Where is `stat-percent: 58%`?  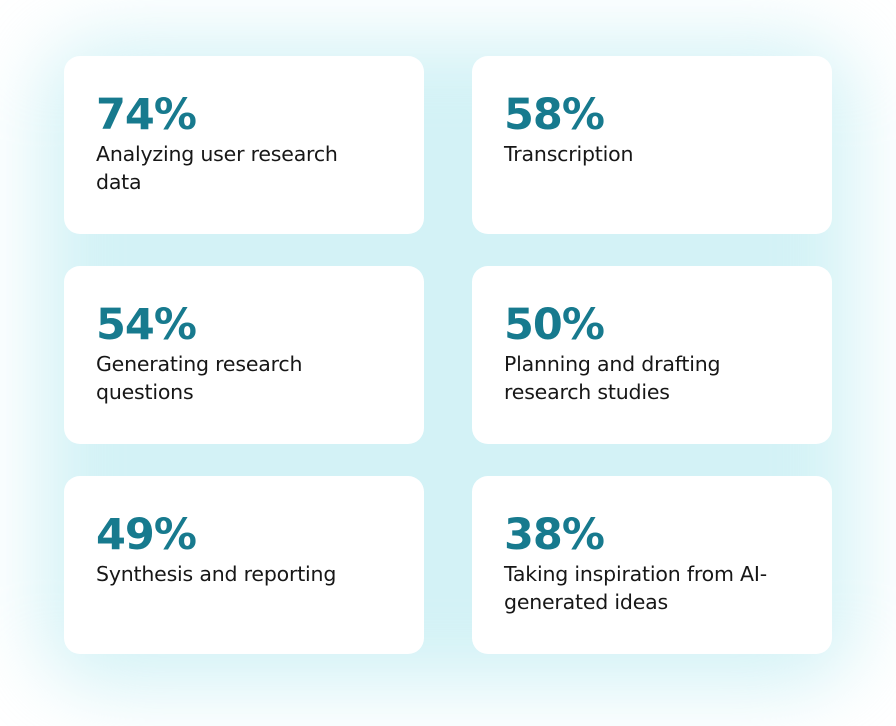 stat-percent: 58% is located at coordinates (554, 115).